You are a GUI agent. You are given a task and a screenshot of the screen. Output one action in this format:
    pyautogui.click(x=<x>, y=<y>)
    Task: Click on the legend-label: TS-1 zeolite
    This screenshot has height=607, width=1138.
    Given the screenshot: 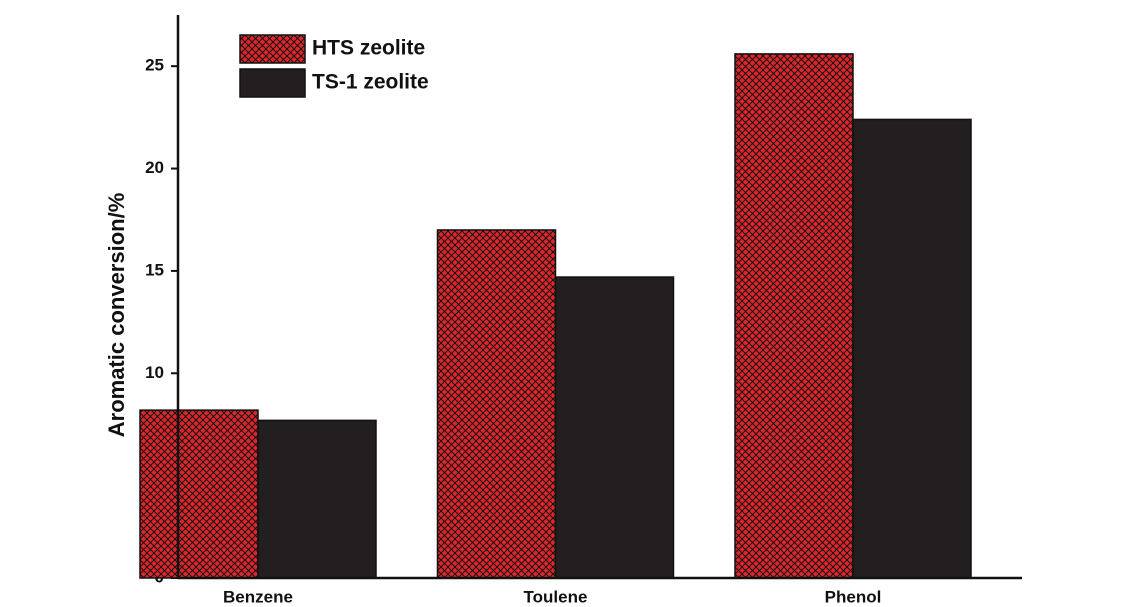 What is the action you would take?
    pyautogui.click(x=370, y=82)
    